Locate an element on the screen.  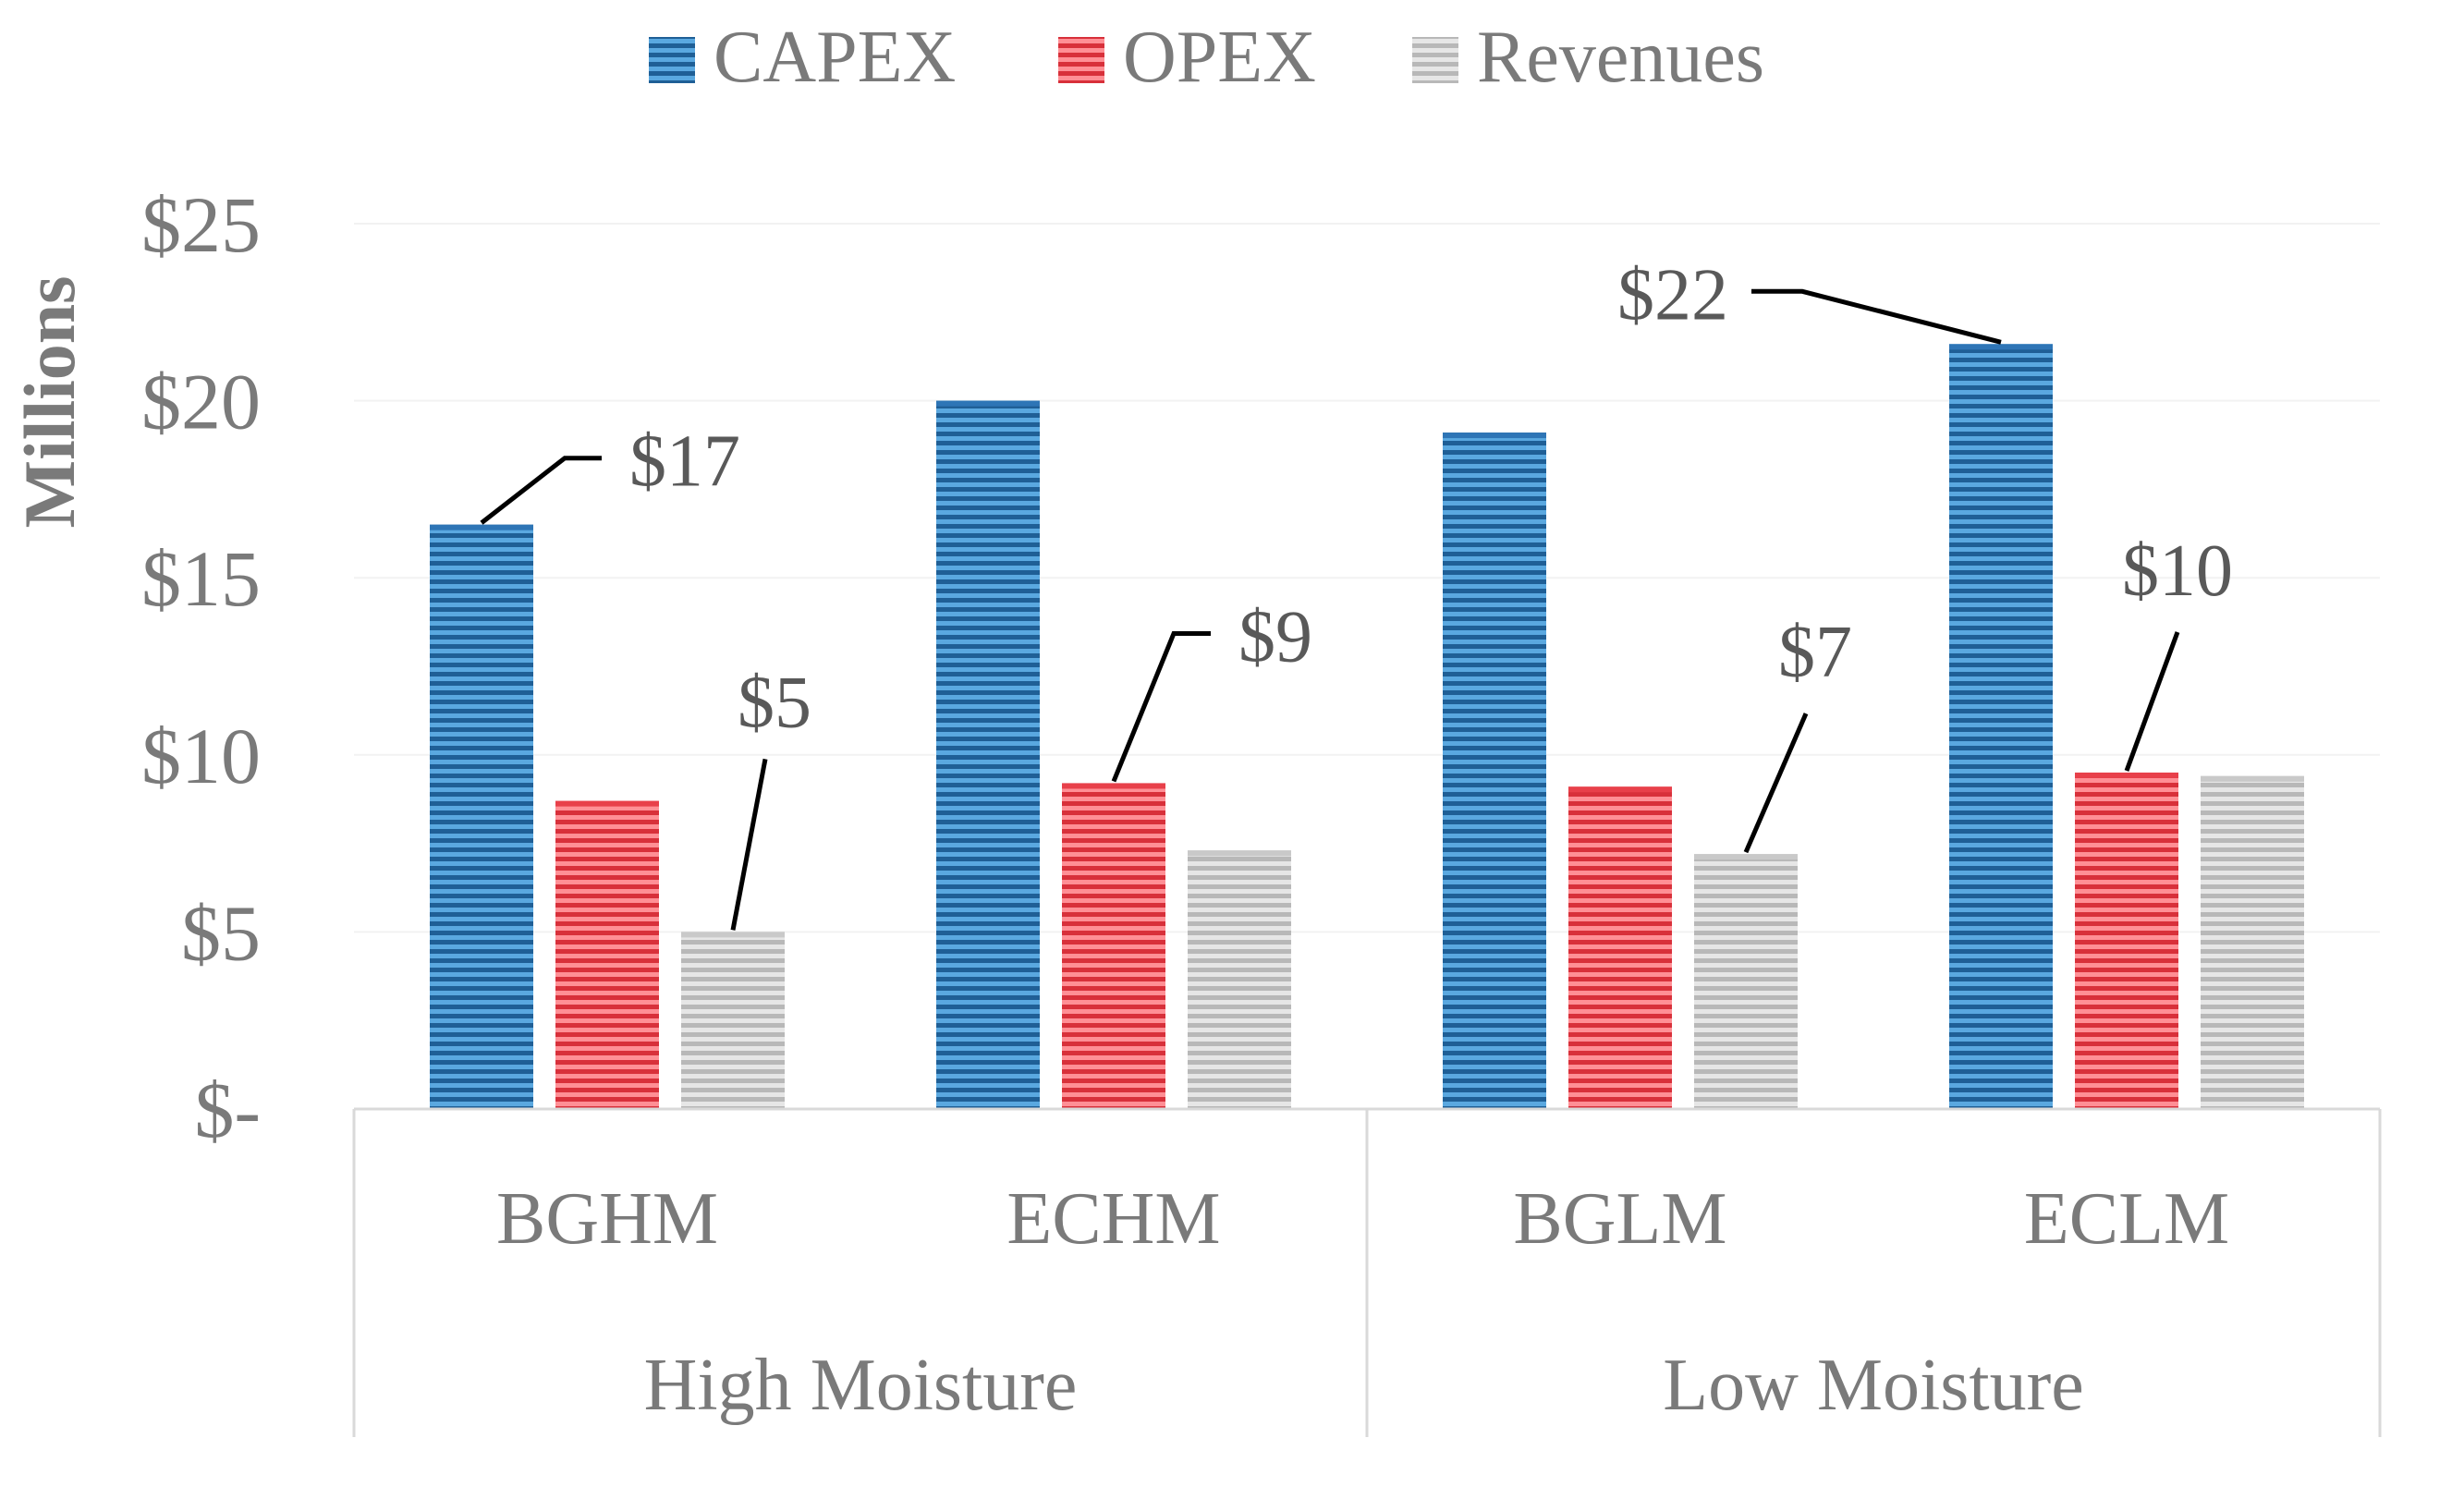
y-tick-label: $5 is located at coordinates (221, 932).